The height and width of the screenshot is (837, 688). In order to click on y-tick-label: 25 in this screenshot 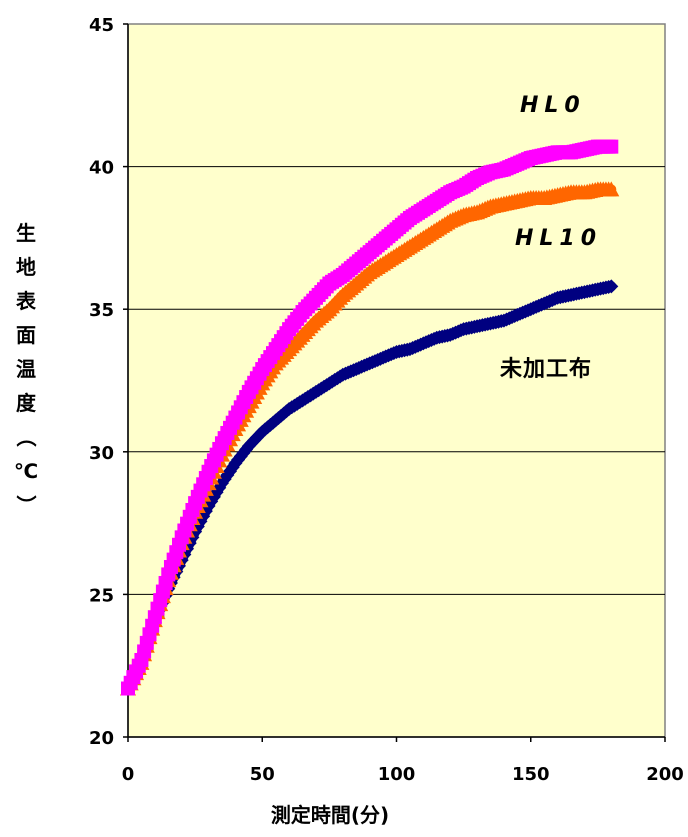, I will do `click(101, 595)`.